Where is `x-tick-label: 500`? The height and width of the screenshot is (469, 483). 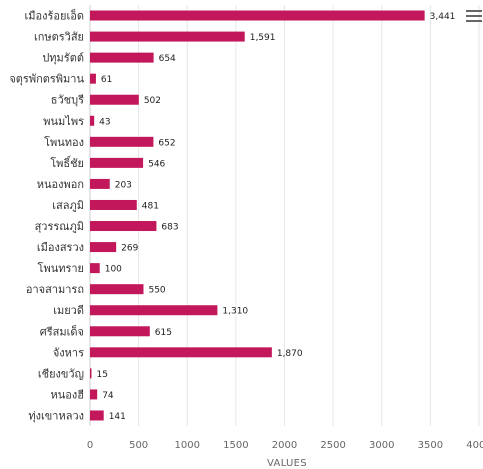 x-tick-label: 500 is located at coordinates (138, 445).